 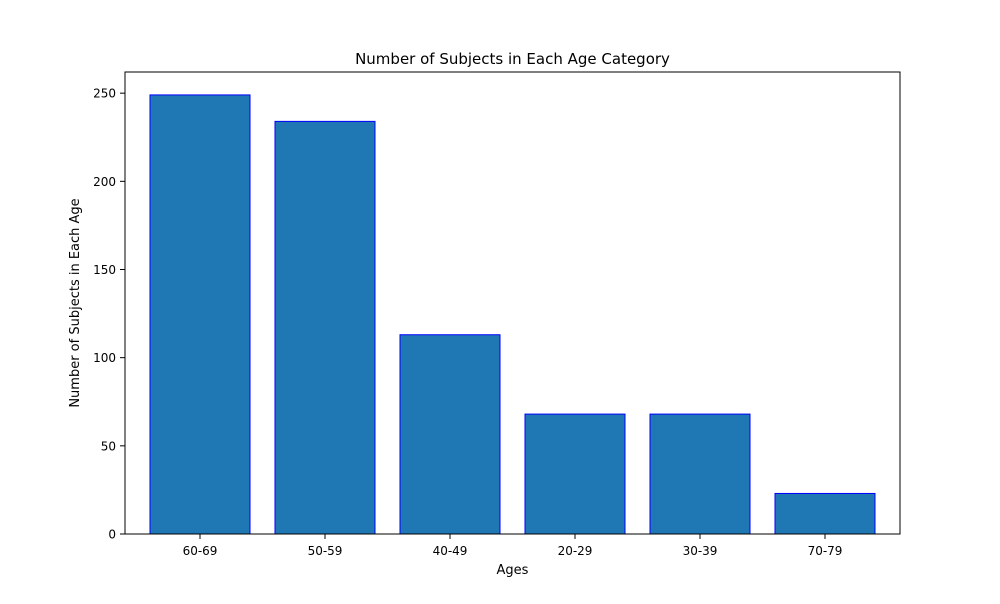 What do you see at coordinates (104, 358) in the screenshot?
I see `y-tick-label: 100` at bounding box center [104, 358].